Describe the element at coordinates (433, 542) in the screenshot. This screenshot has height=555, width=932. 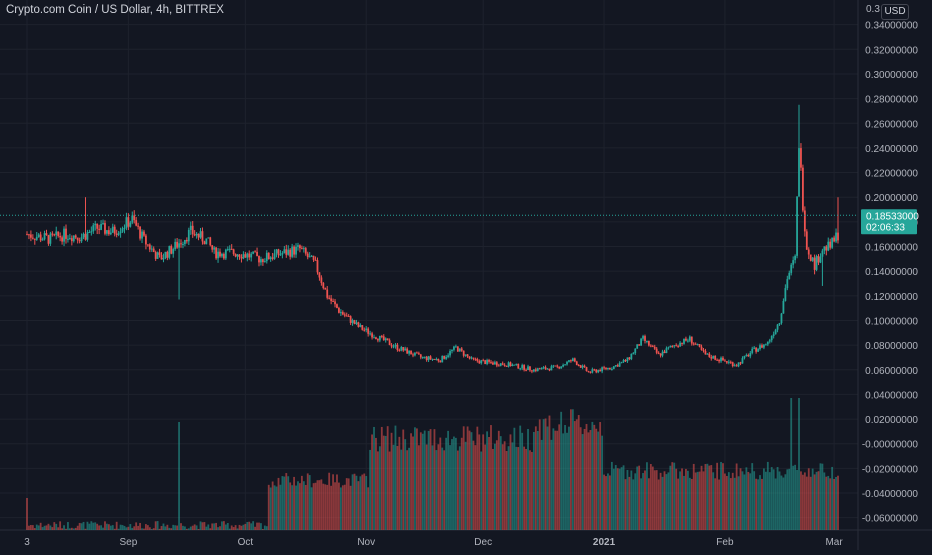
I see `time-axis: 3 Sep Oct Nov Dec 2021 Feb Mar` at that location.